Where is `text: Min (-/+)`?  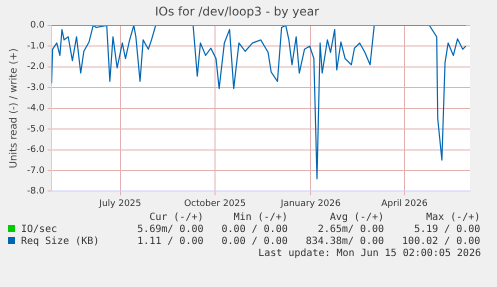
text: Min (-/+) is located at coordinates (260, 218).